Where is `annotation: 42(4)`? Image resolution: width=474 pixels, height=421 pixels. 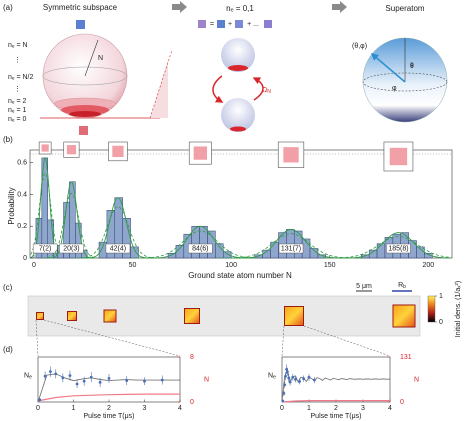
annotation: 42(4) is located at coordinates (118, 248).